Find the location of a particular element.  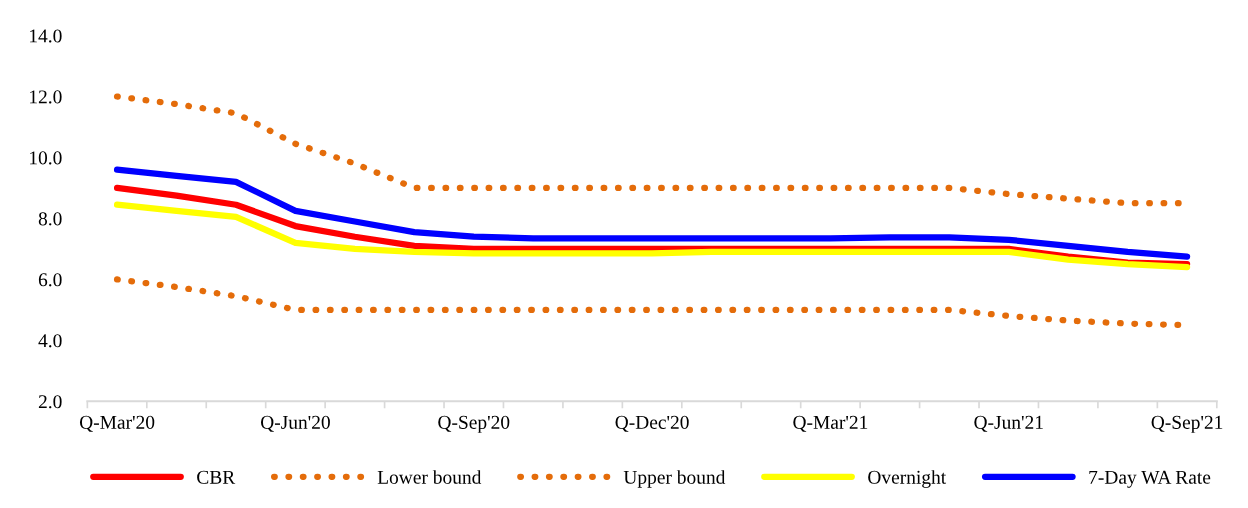

x-tick-label: Q-Sep'21 is located at coordinates (1187, 424).